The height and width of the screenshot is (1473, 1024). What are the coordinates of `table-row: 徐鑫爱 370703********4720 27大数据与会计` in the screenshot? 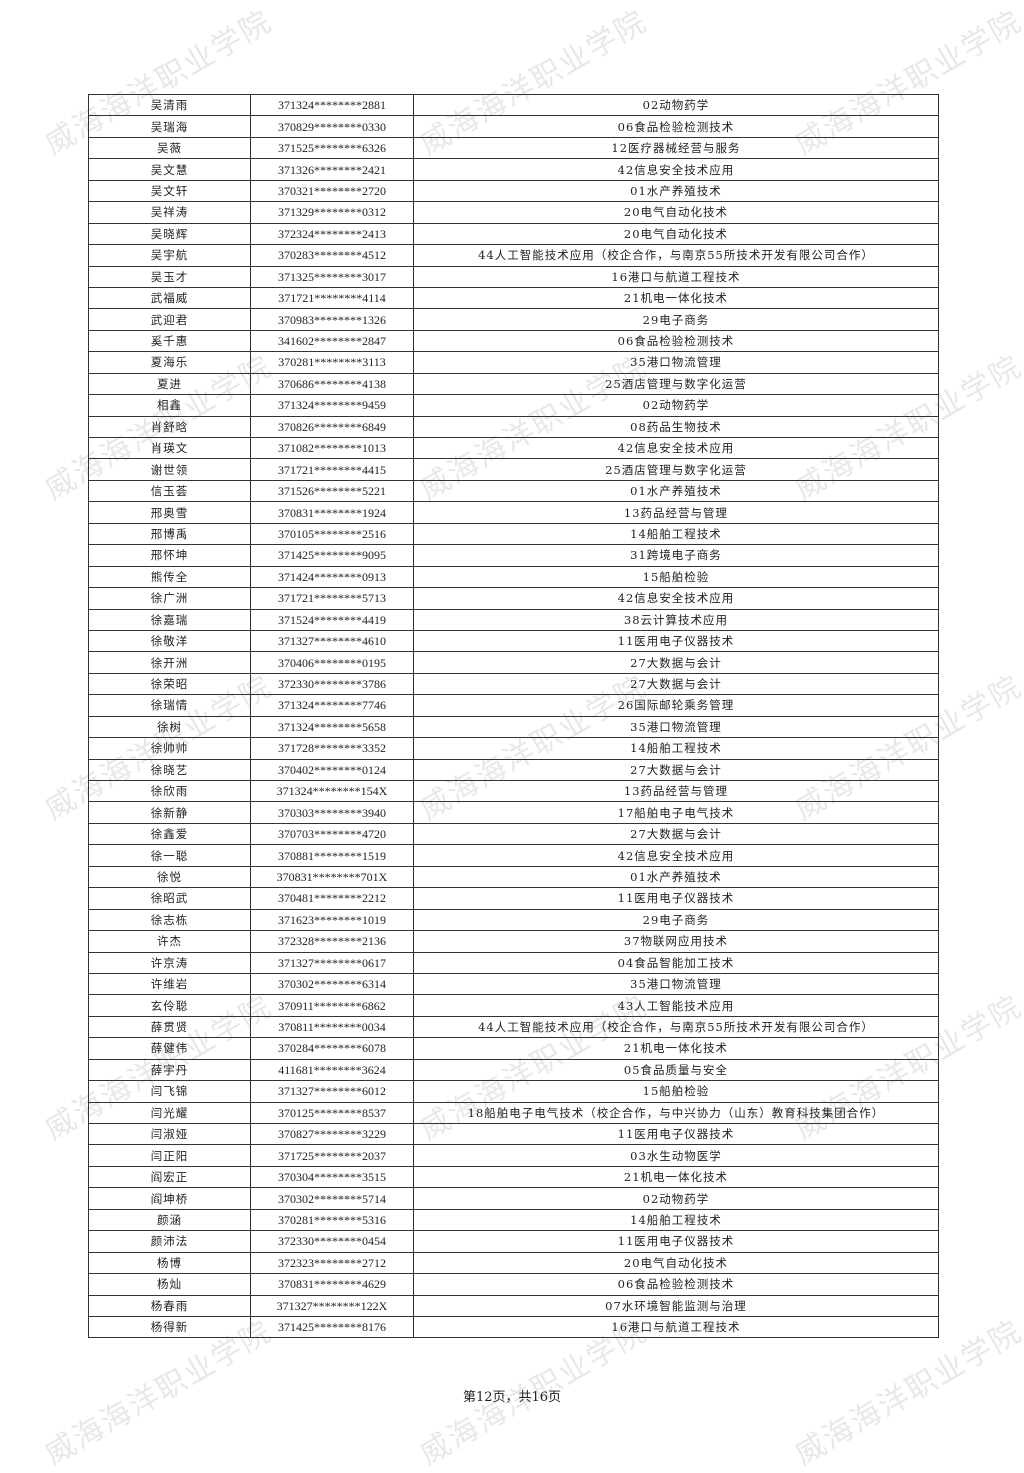 It's located at (513, 834).